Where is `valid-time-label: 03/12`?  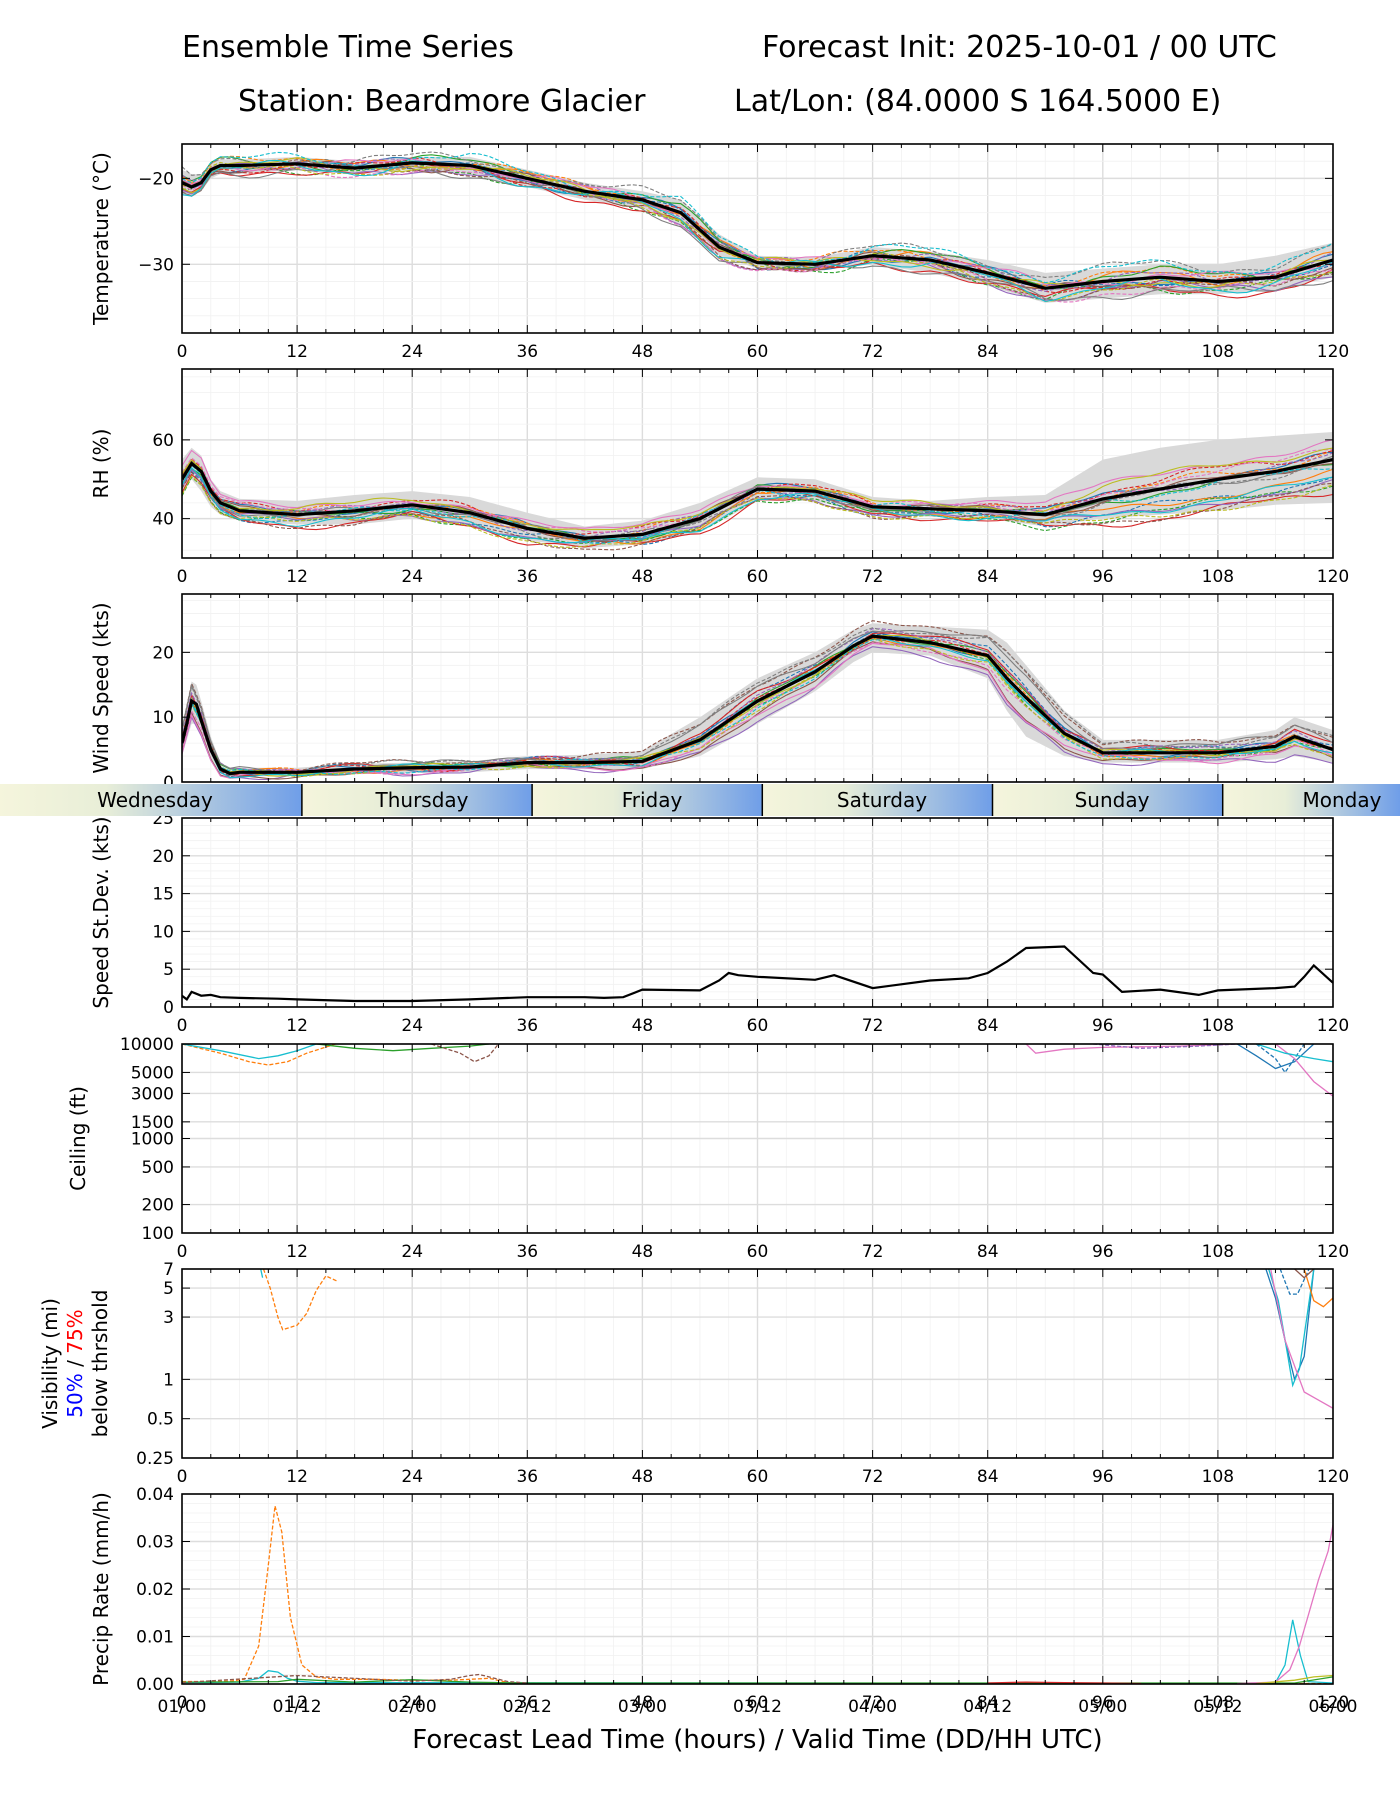 valid-time-label: 03/12 is located at coordinates (757, 1707).